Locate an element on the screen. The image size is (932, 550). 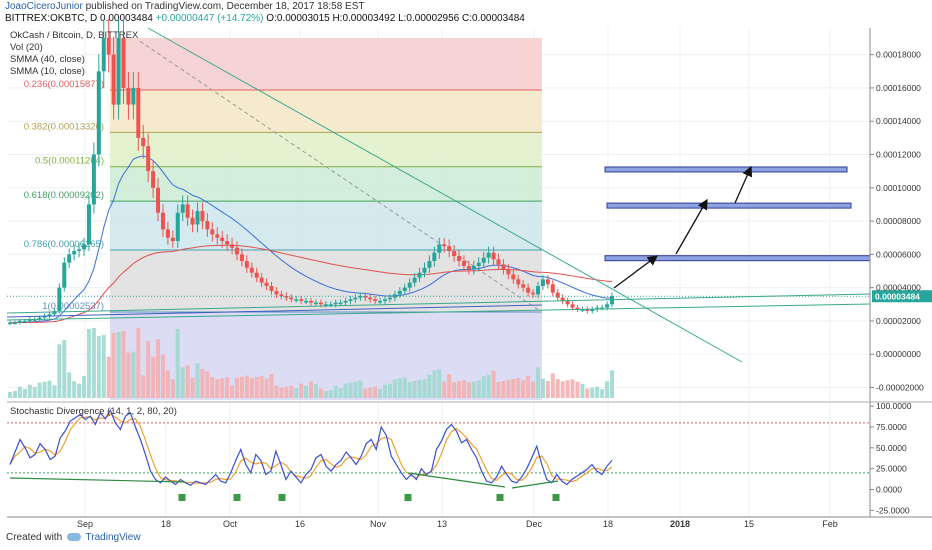
stoch-tick-label: 25.0000 is located at coordinates (891, 469).